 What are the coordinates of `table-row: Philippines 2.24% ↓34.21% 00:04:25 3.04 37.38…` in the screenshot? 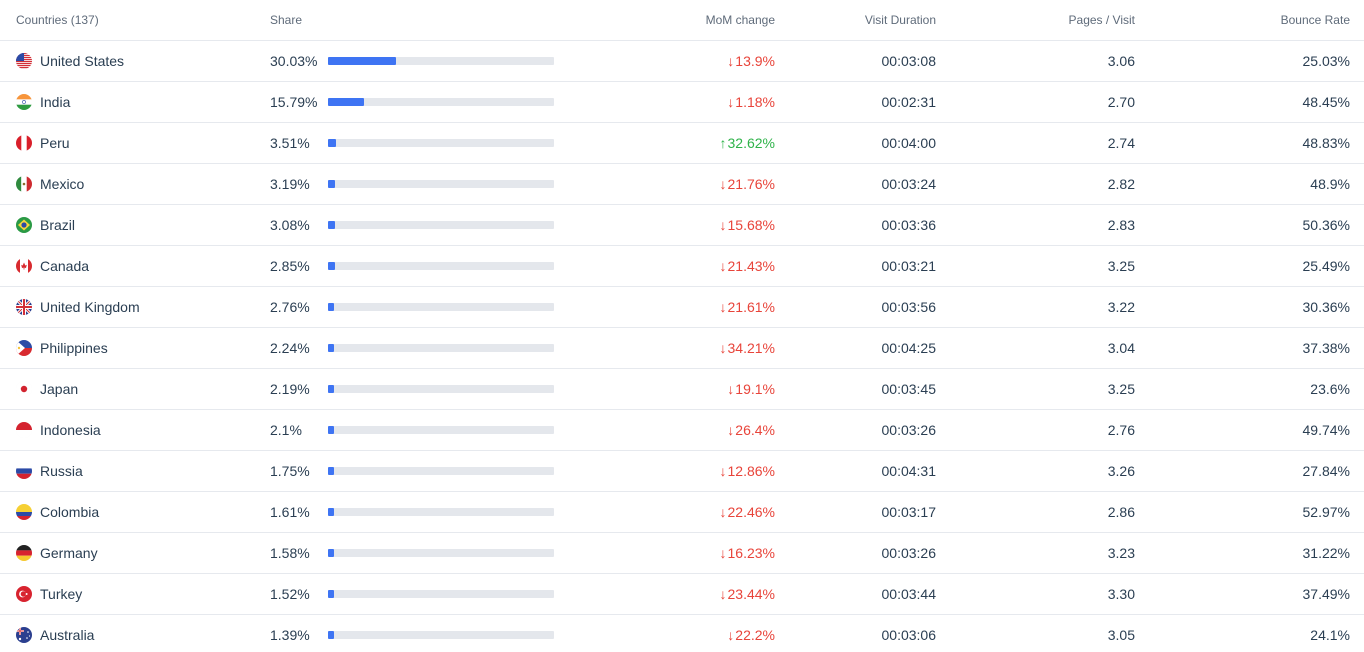 It's located at (682, 348).